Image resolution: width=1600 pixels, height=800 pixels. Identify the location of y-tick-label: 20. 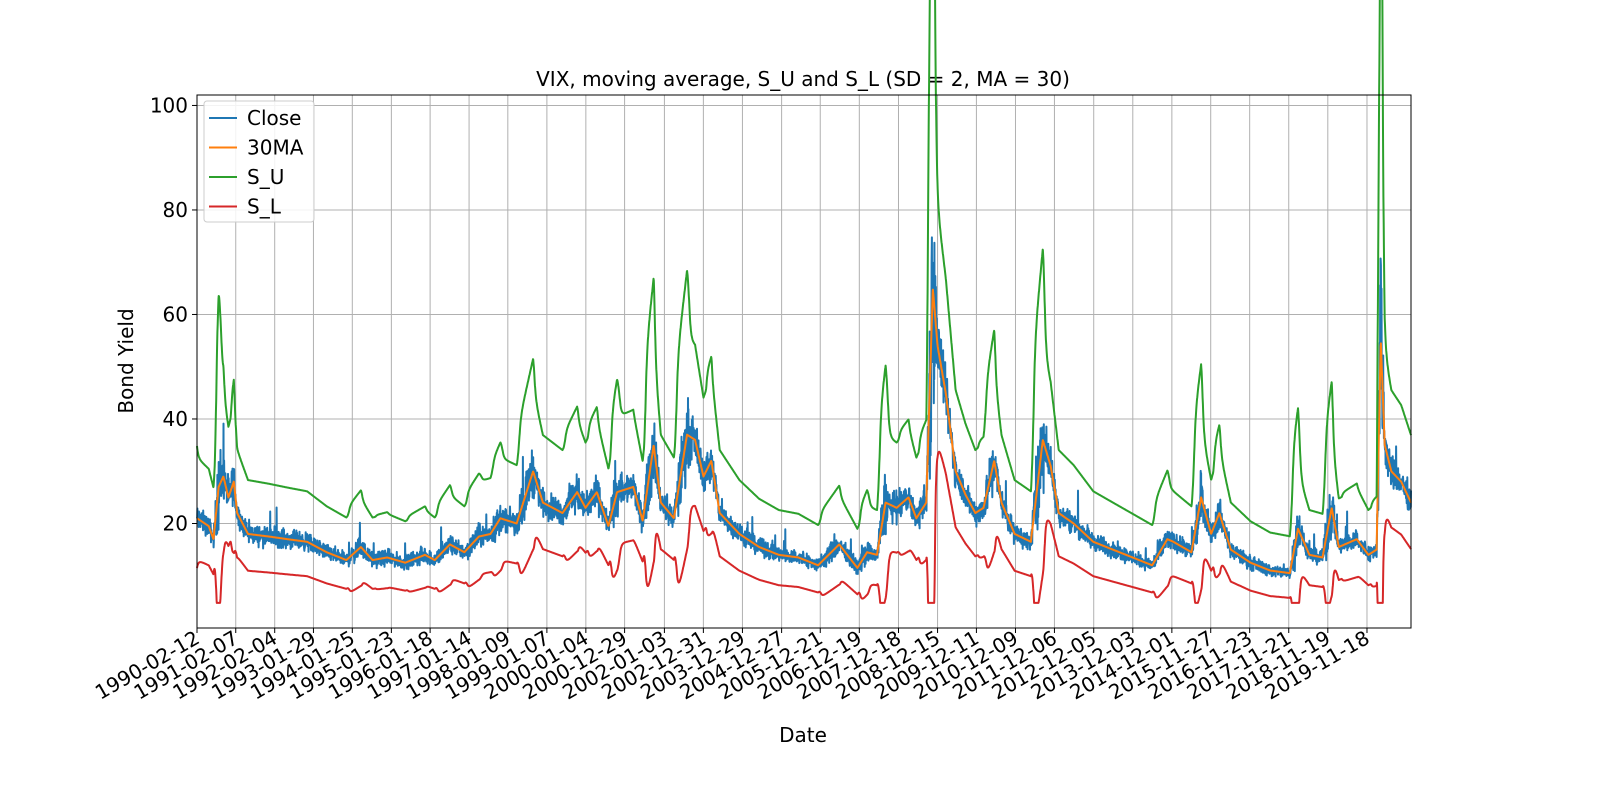
(175, 523).